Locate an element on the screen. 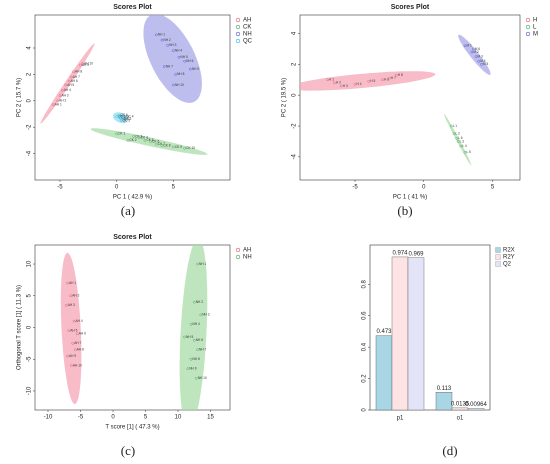  legend-label: QC is located at coordinates (248, 42).